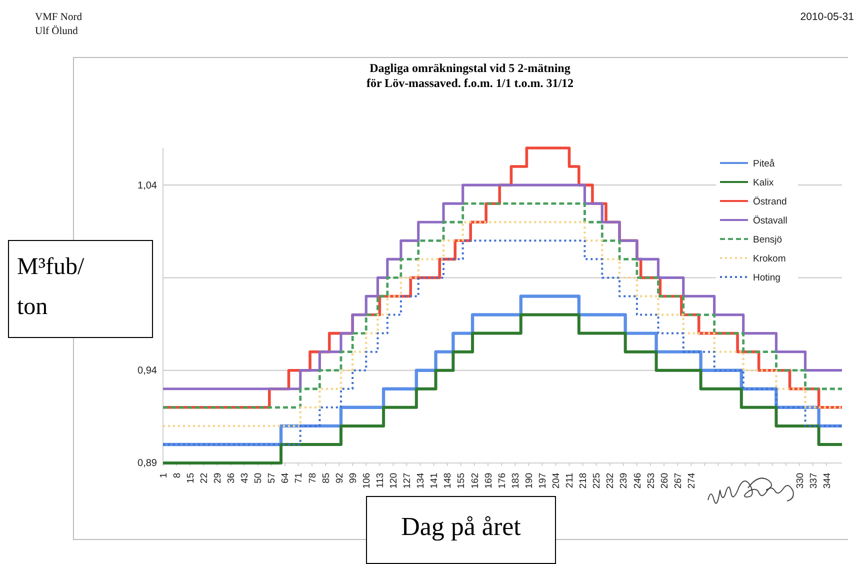 Image resolution: width=858 pixels, height=564 pixels. What do you see at coordinates (258, 478) in the screenshot?
I see `x-tick-label: 50` at bounding box center [258, 478].